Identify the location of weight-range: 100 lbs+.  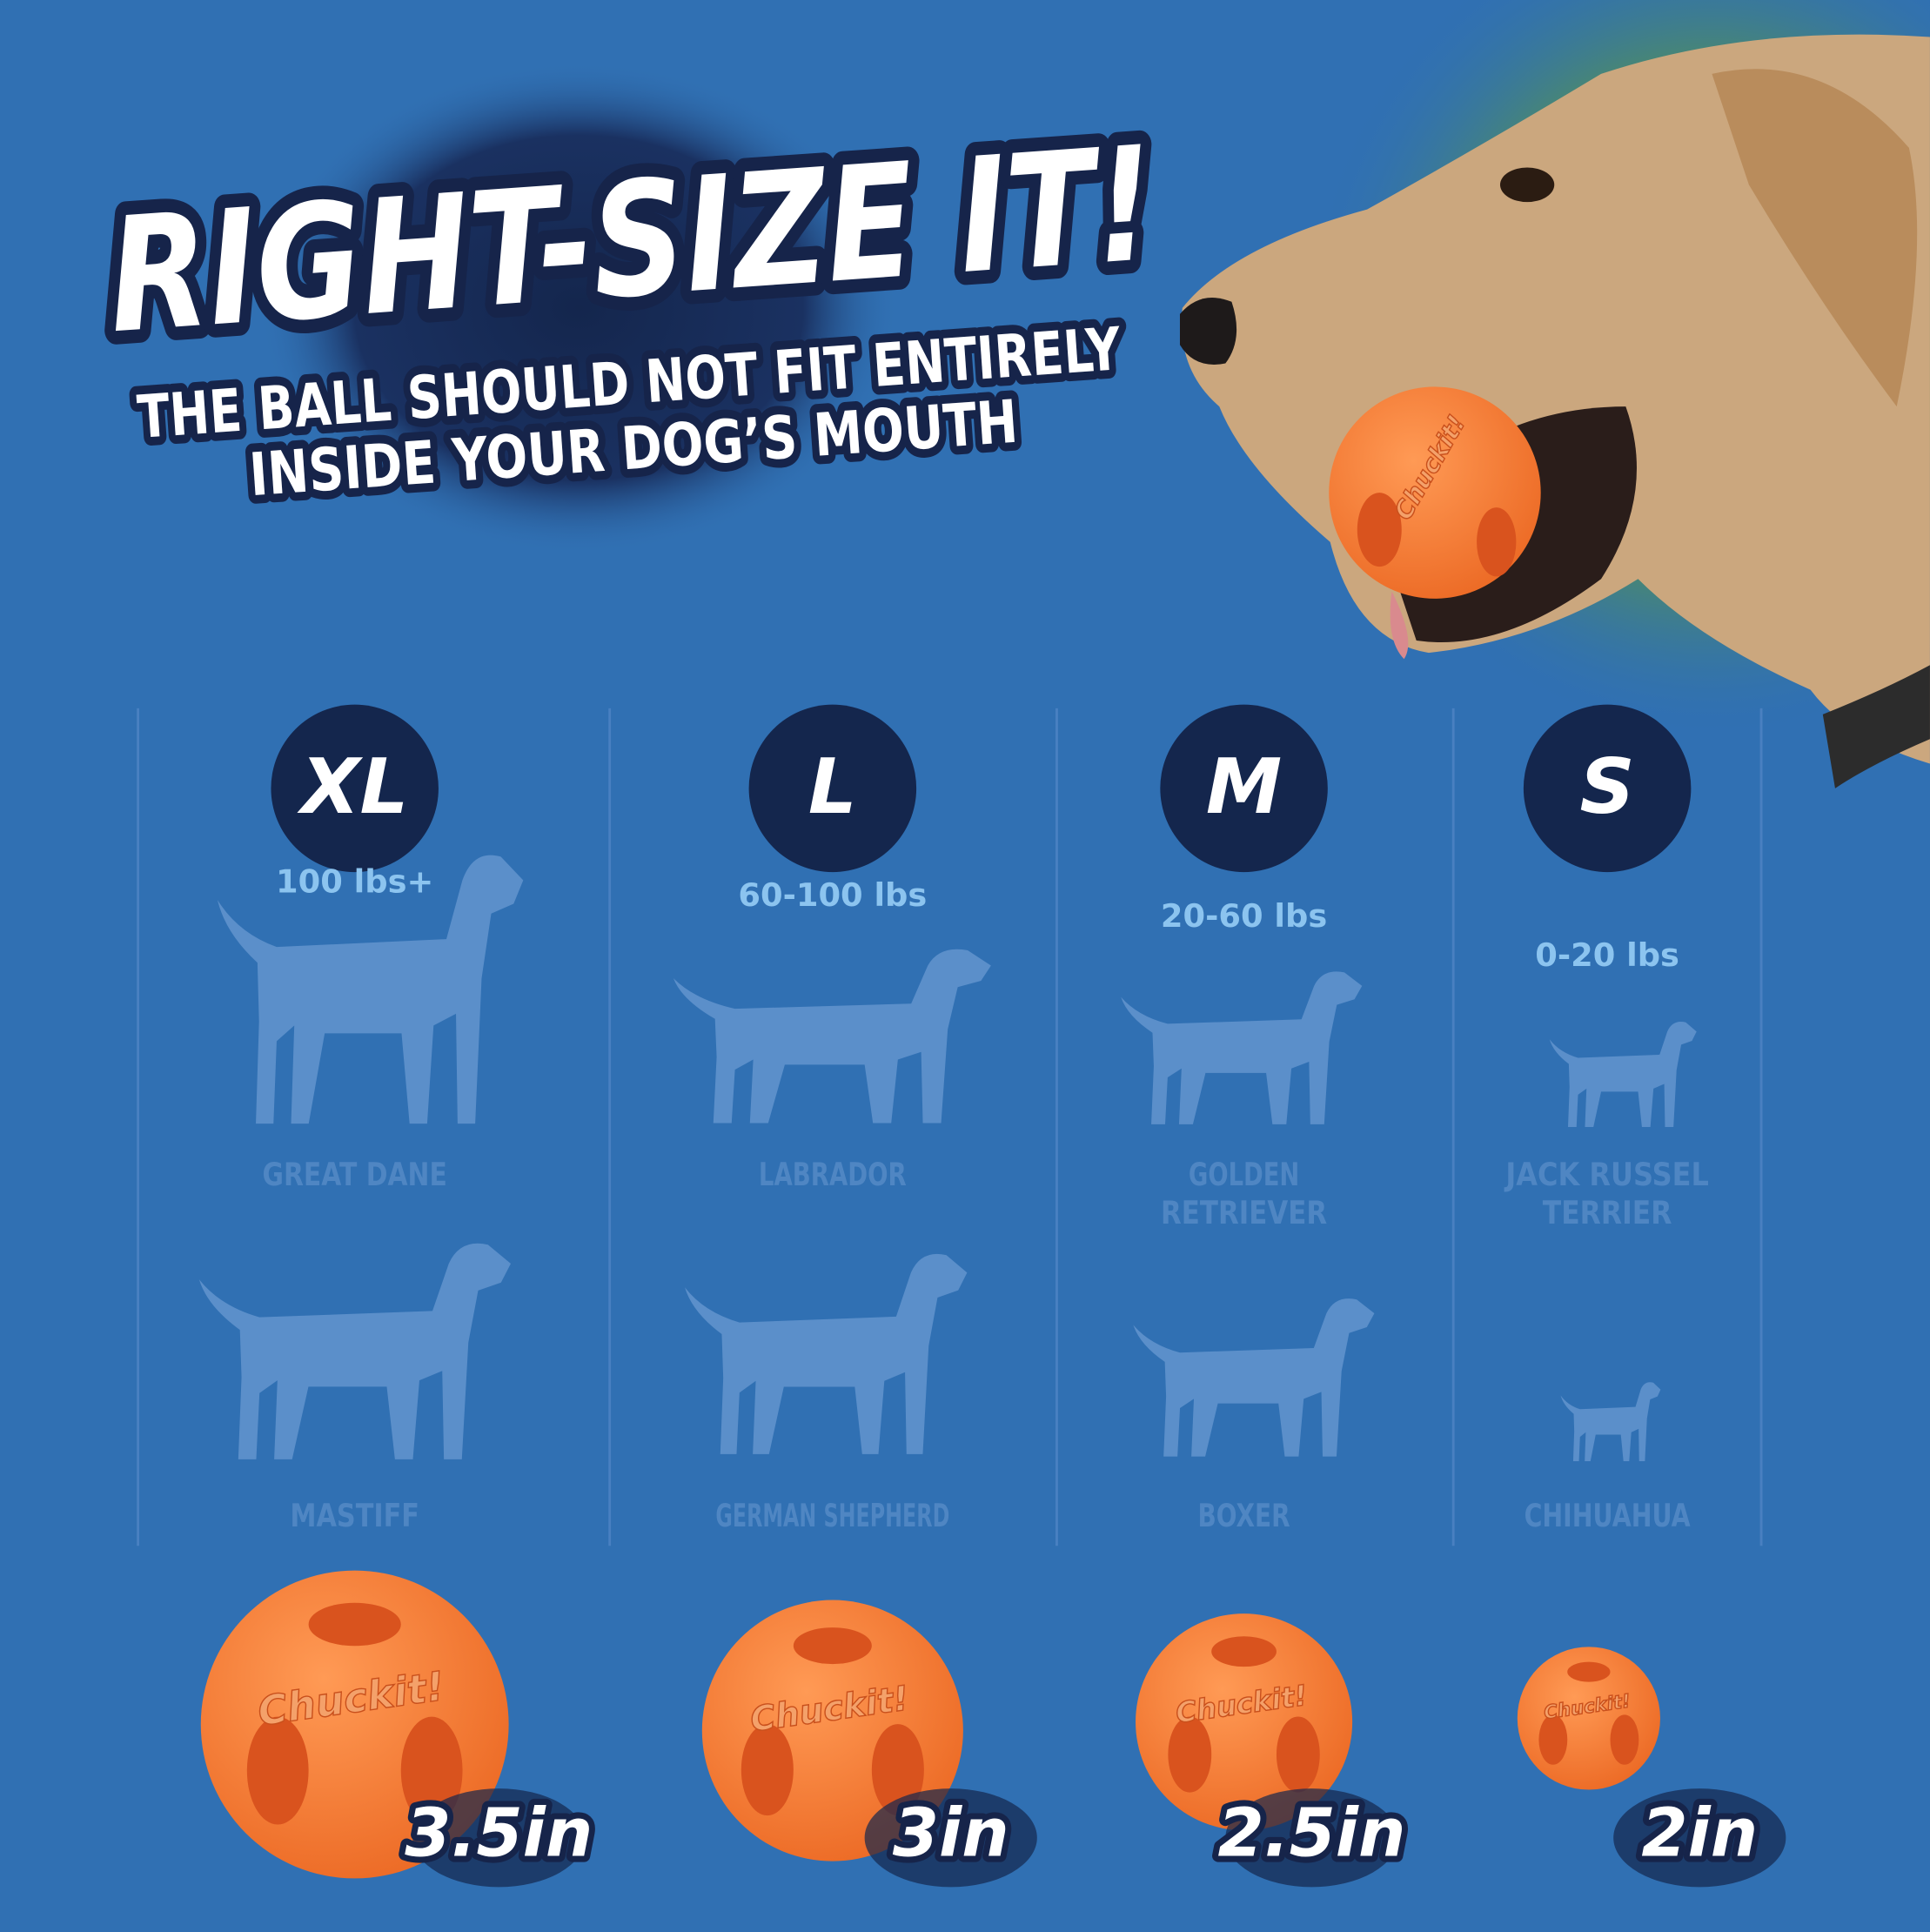
(355, 881).